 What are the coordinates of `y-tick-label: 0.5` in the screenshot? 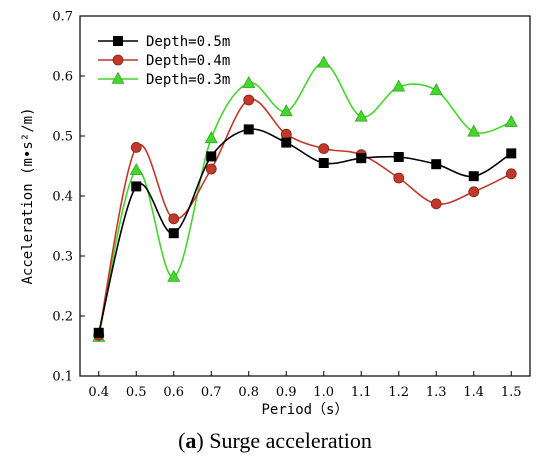 It's located at (62, 137).